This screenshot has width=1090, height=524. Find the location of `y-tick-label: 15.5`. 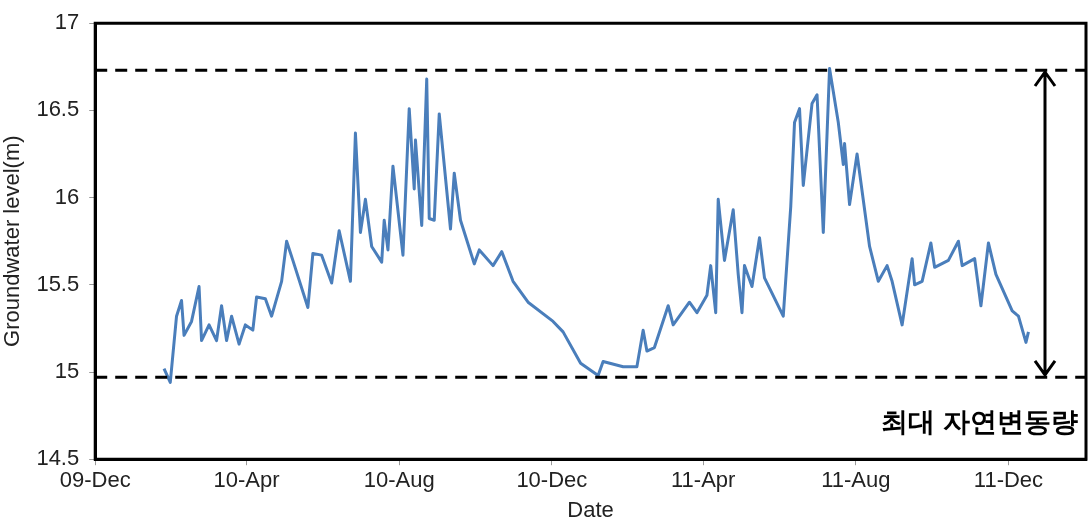

y-tick-label: 15.5 is located at coordinates (58, 283).